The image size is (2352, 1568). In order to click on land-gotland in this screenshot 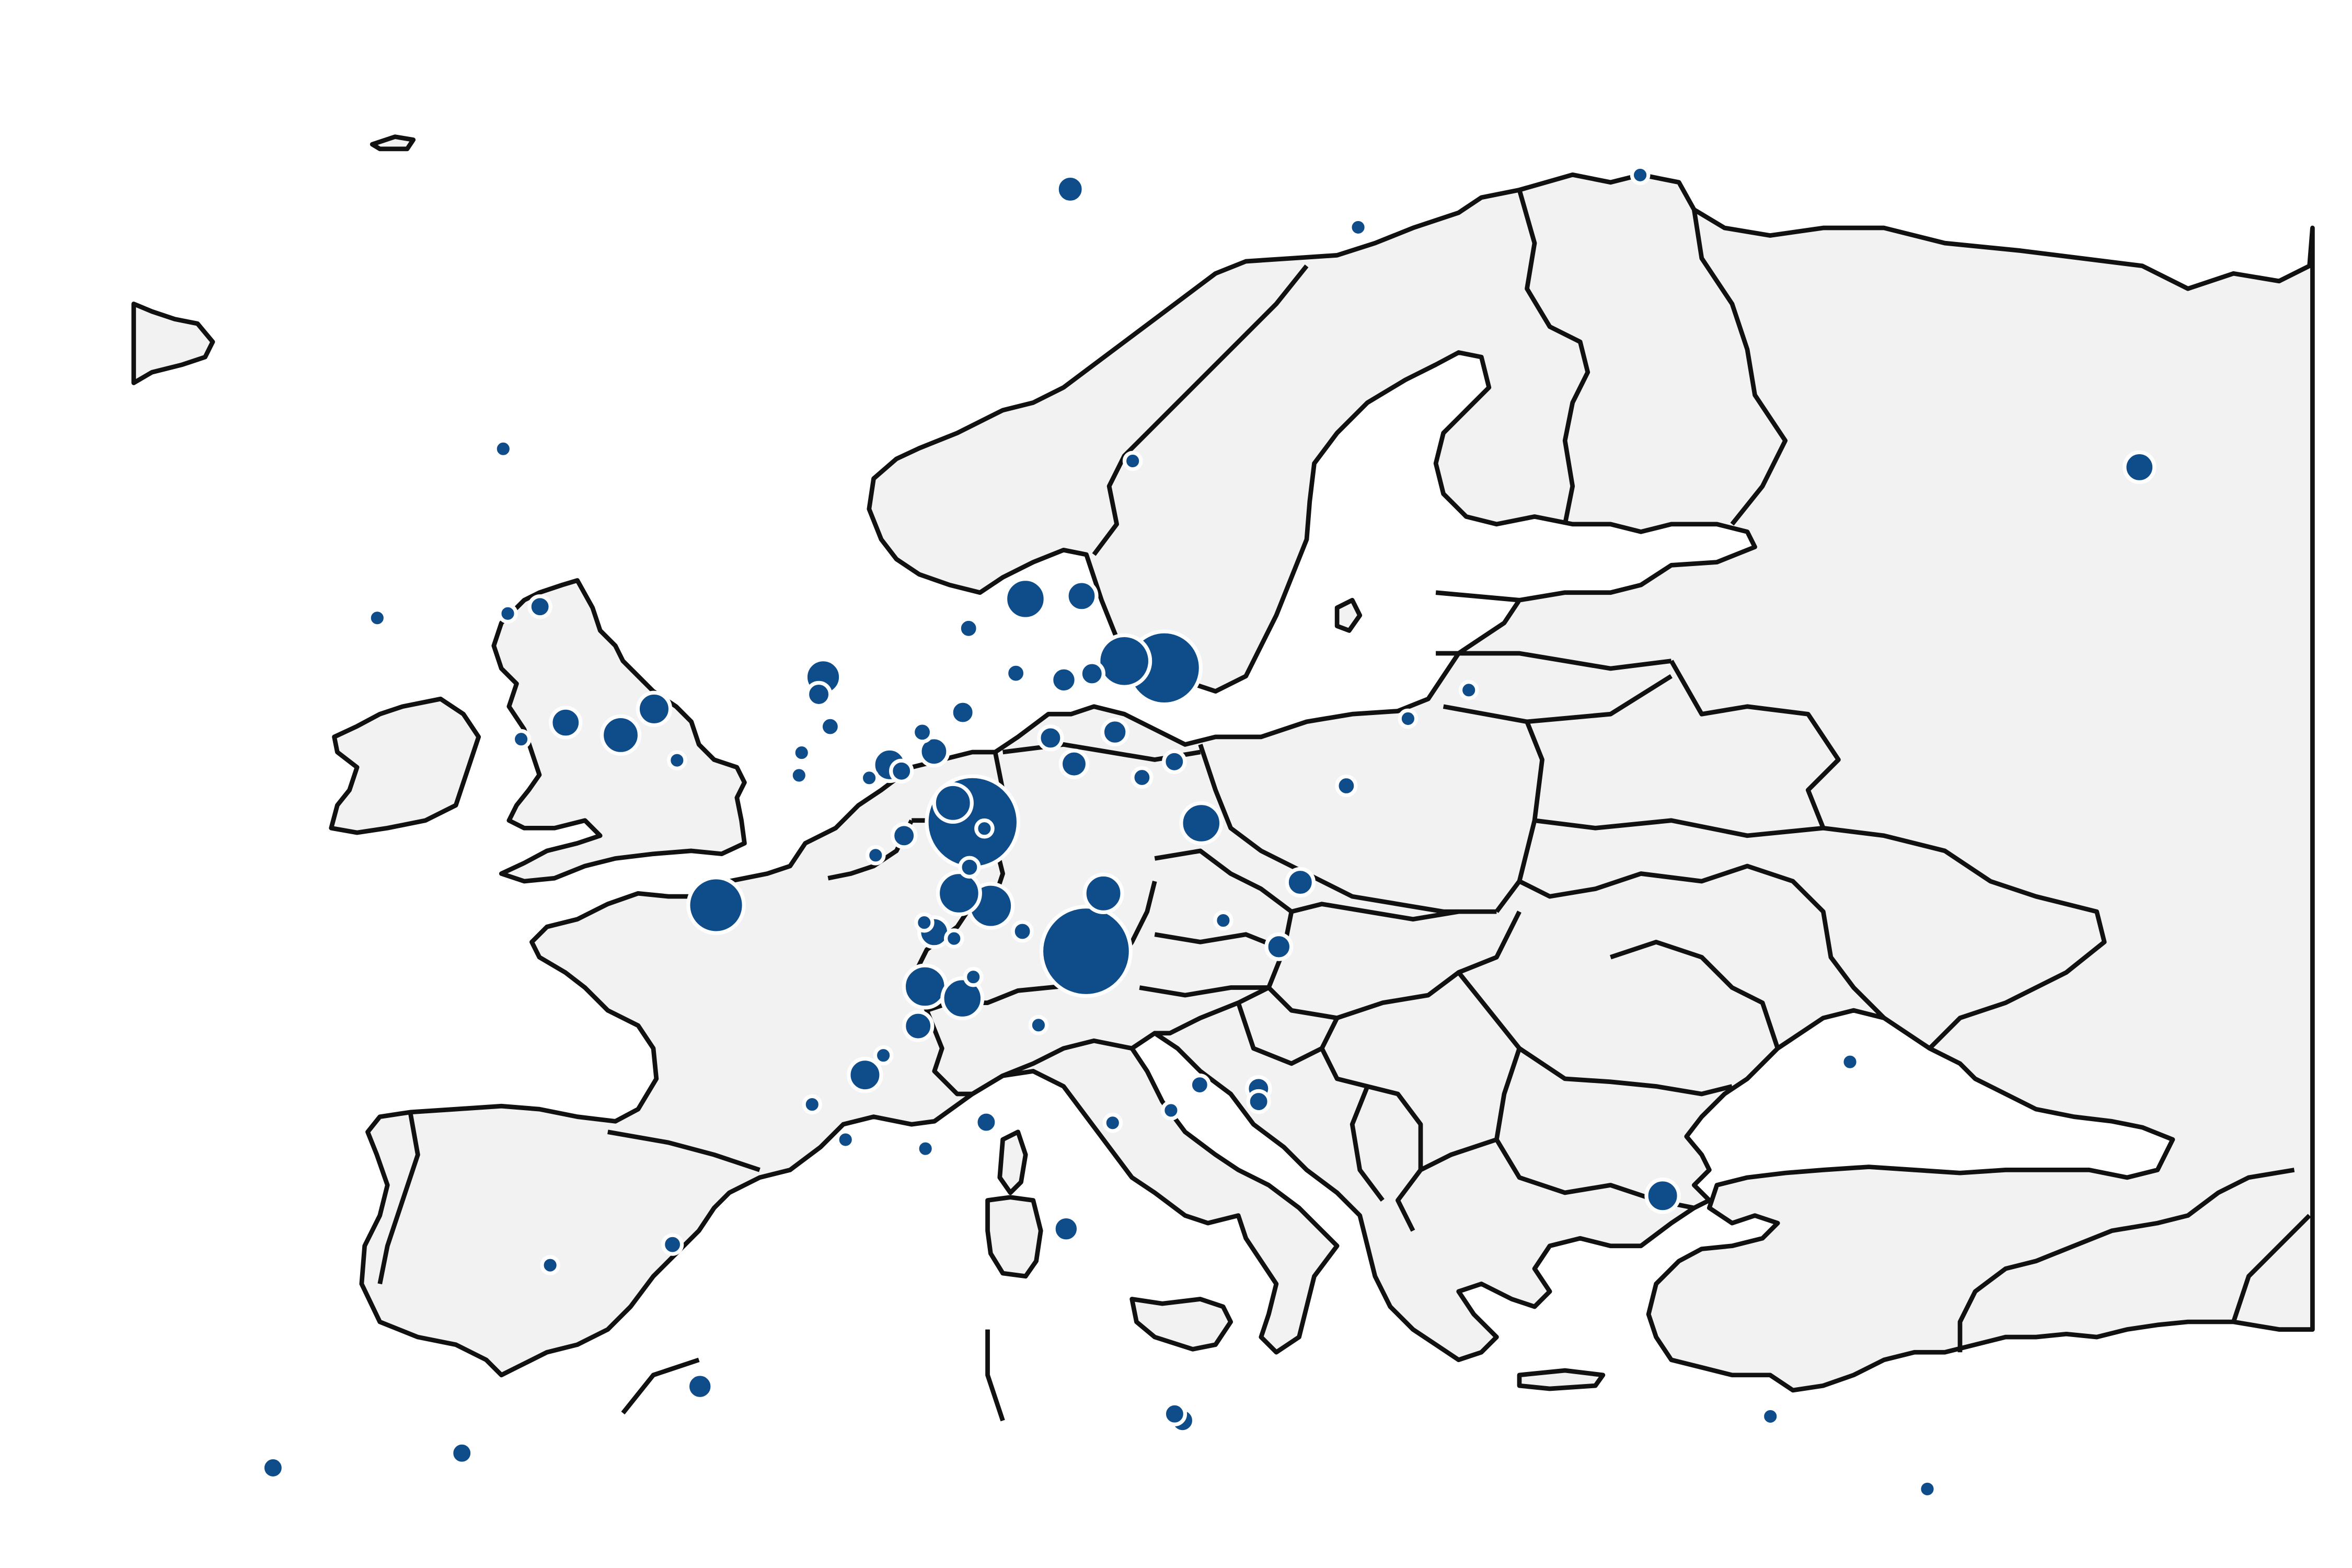, I will do `click(1348, 615)`.